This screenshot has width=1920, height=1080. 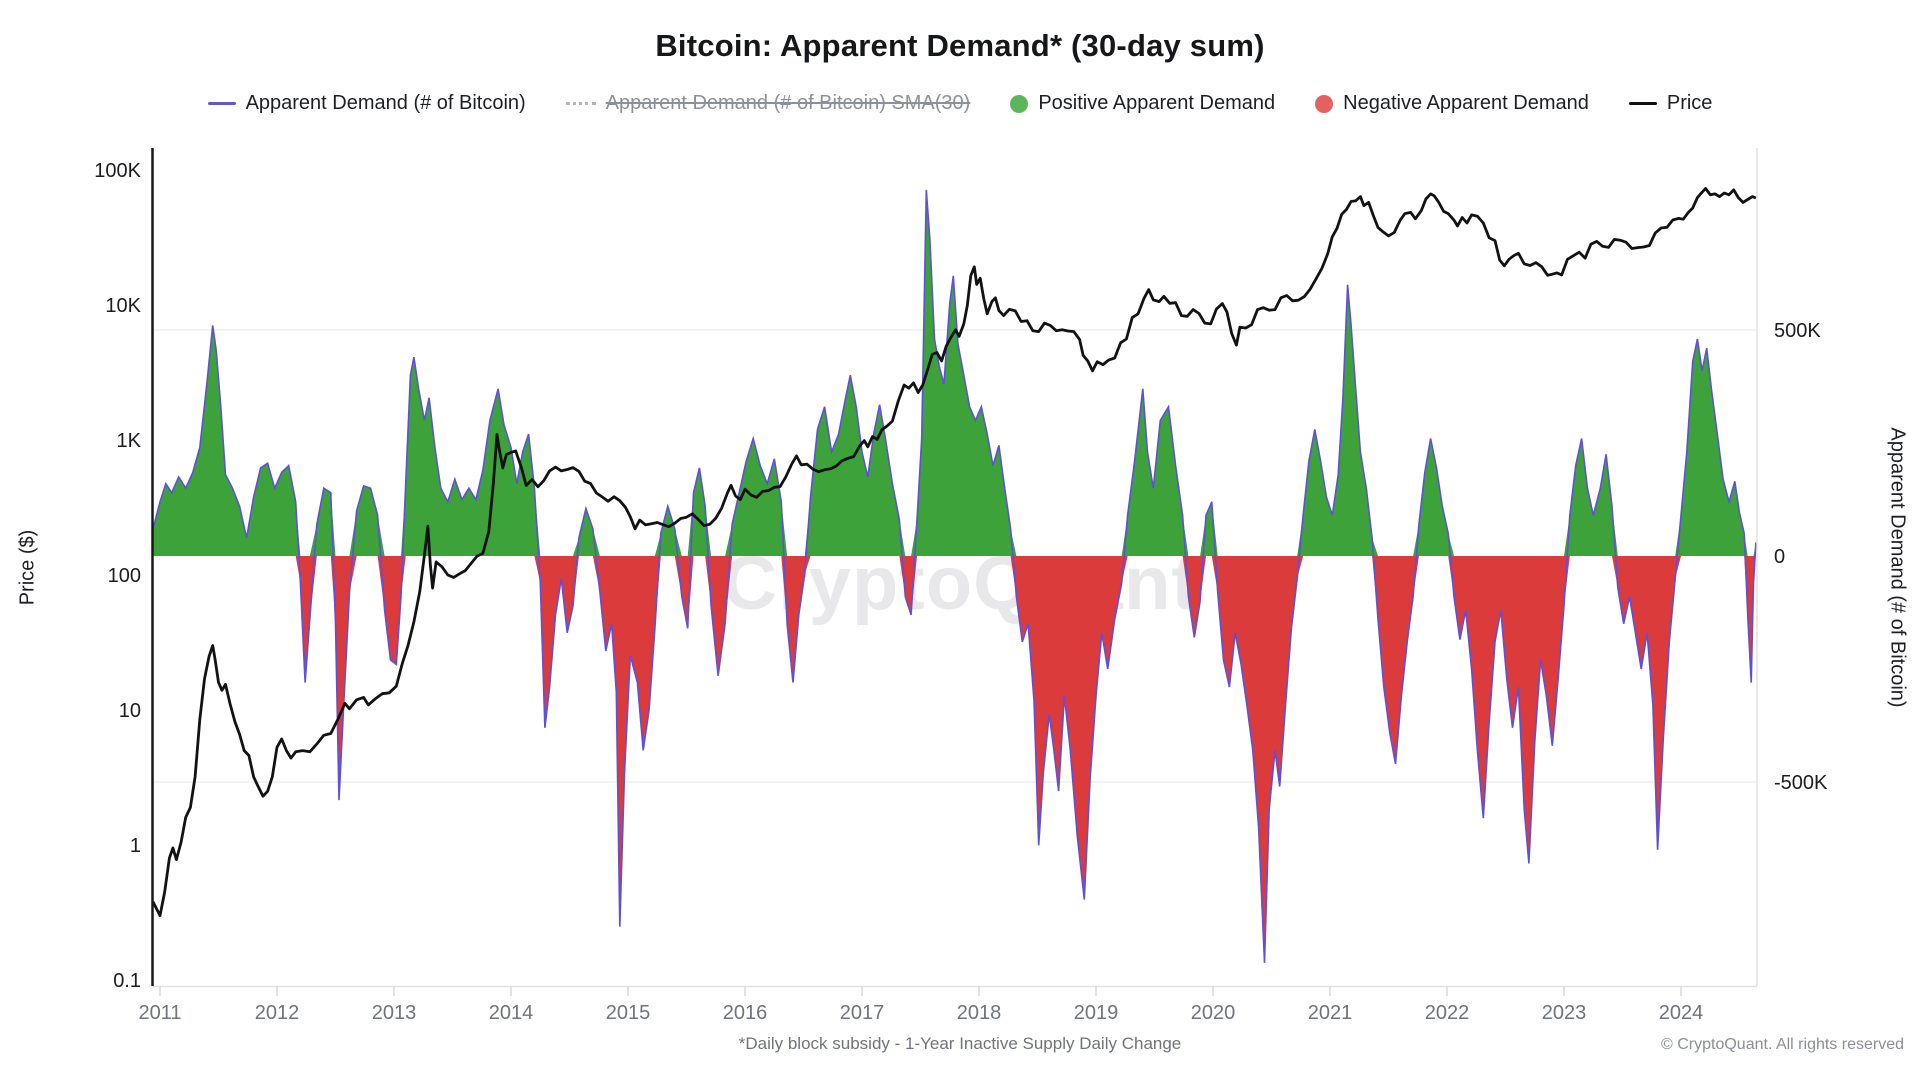 I want to click on svg-text: 2021, so click(x=1330, y=1013).